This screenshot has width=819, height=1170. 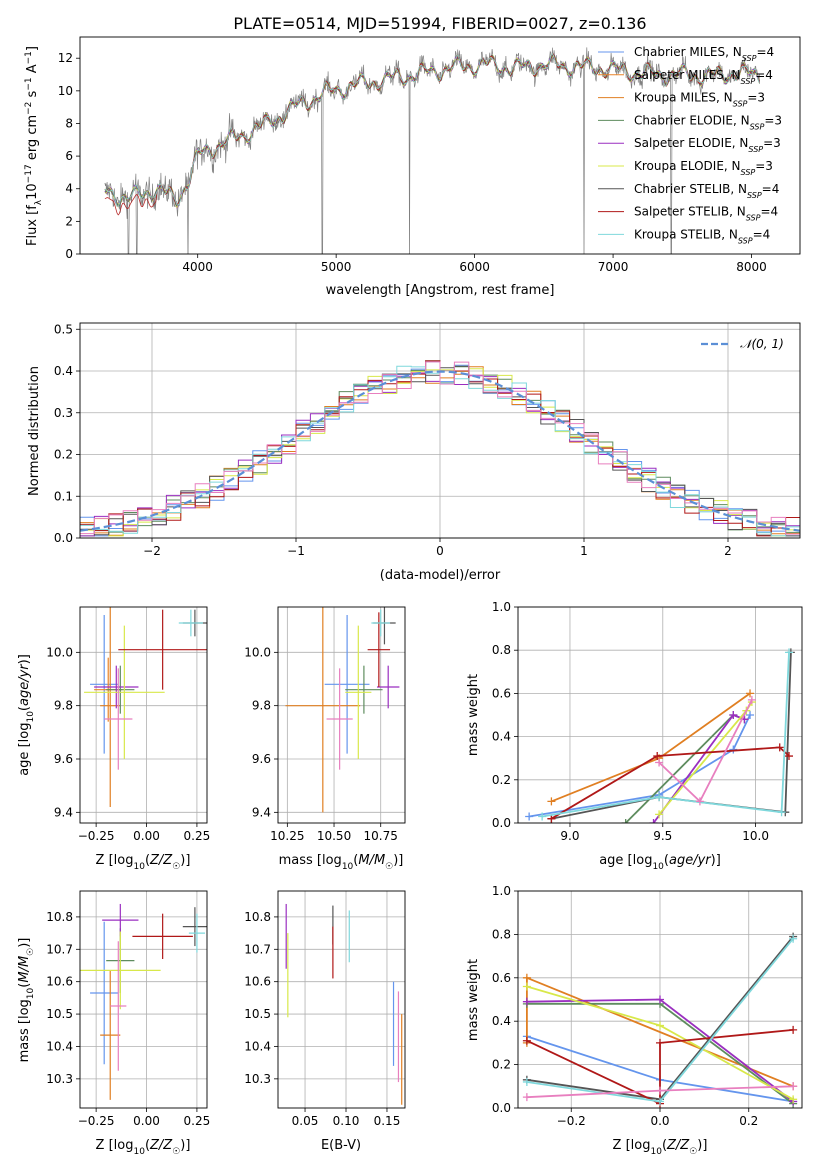 I want to click on y-tick-label: 0.8, so click(x=501, y=650).